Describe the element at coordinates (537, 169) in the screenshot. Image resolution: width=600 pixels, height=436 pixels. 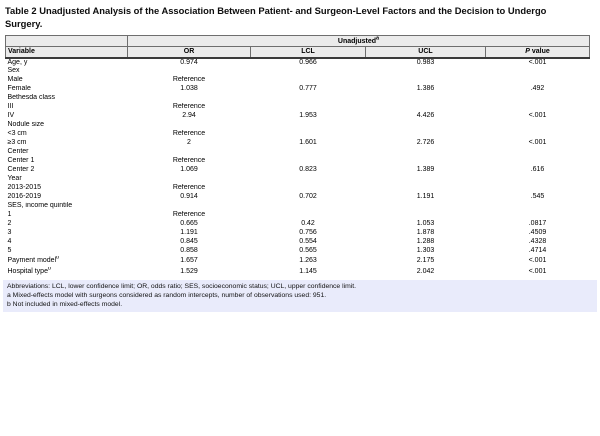
I see `p-cell: .616` at that location.